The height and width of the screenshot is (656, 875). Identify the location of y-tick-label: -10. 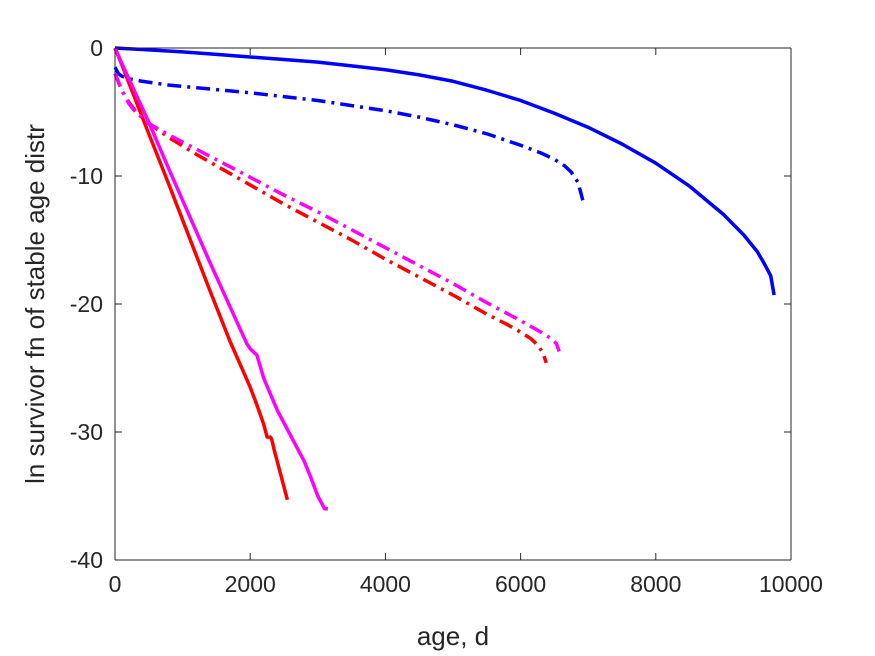
(86, 176).